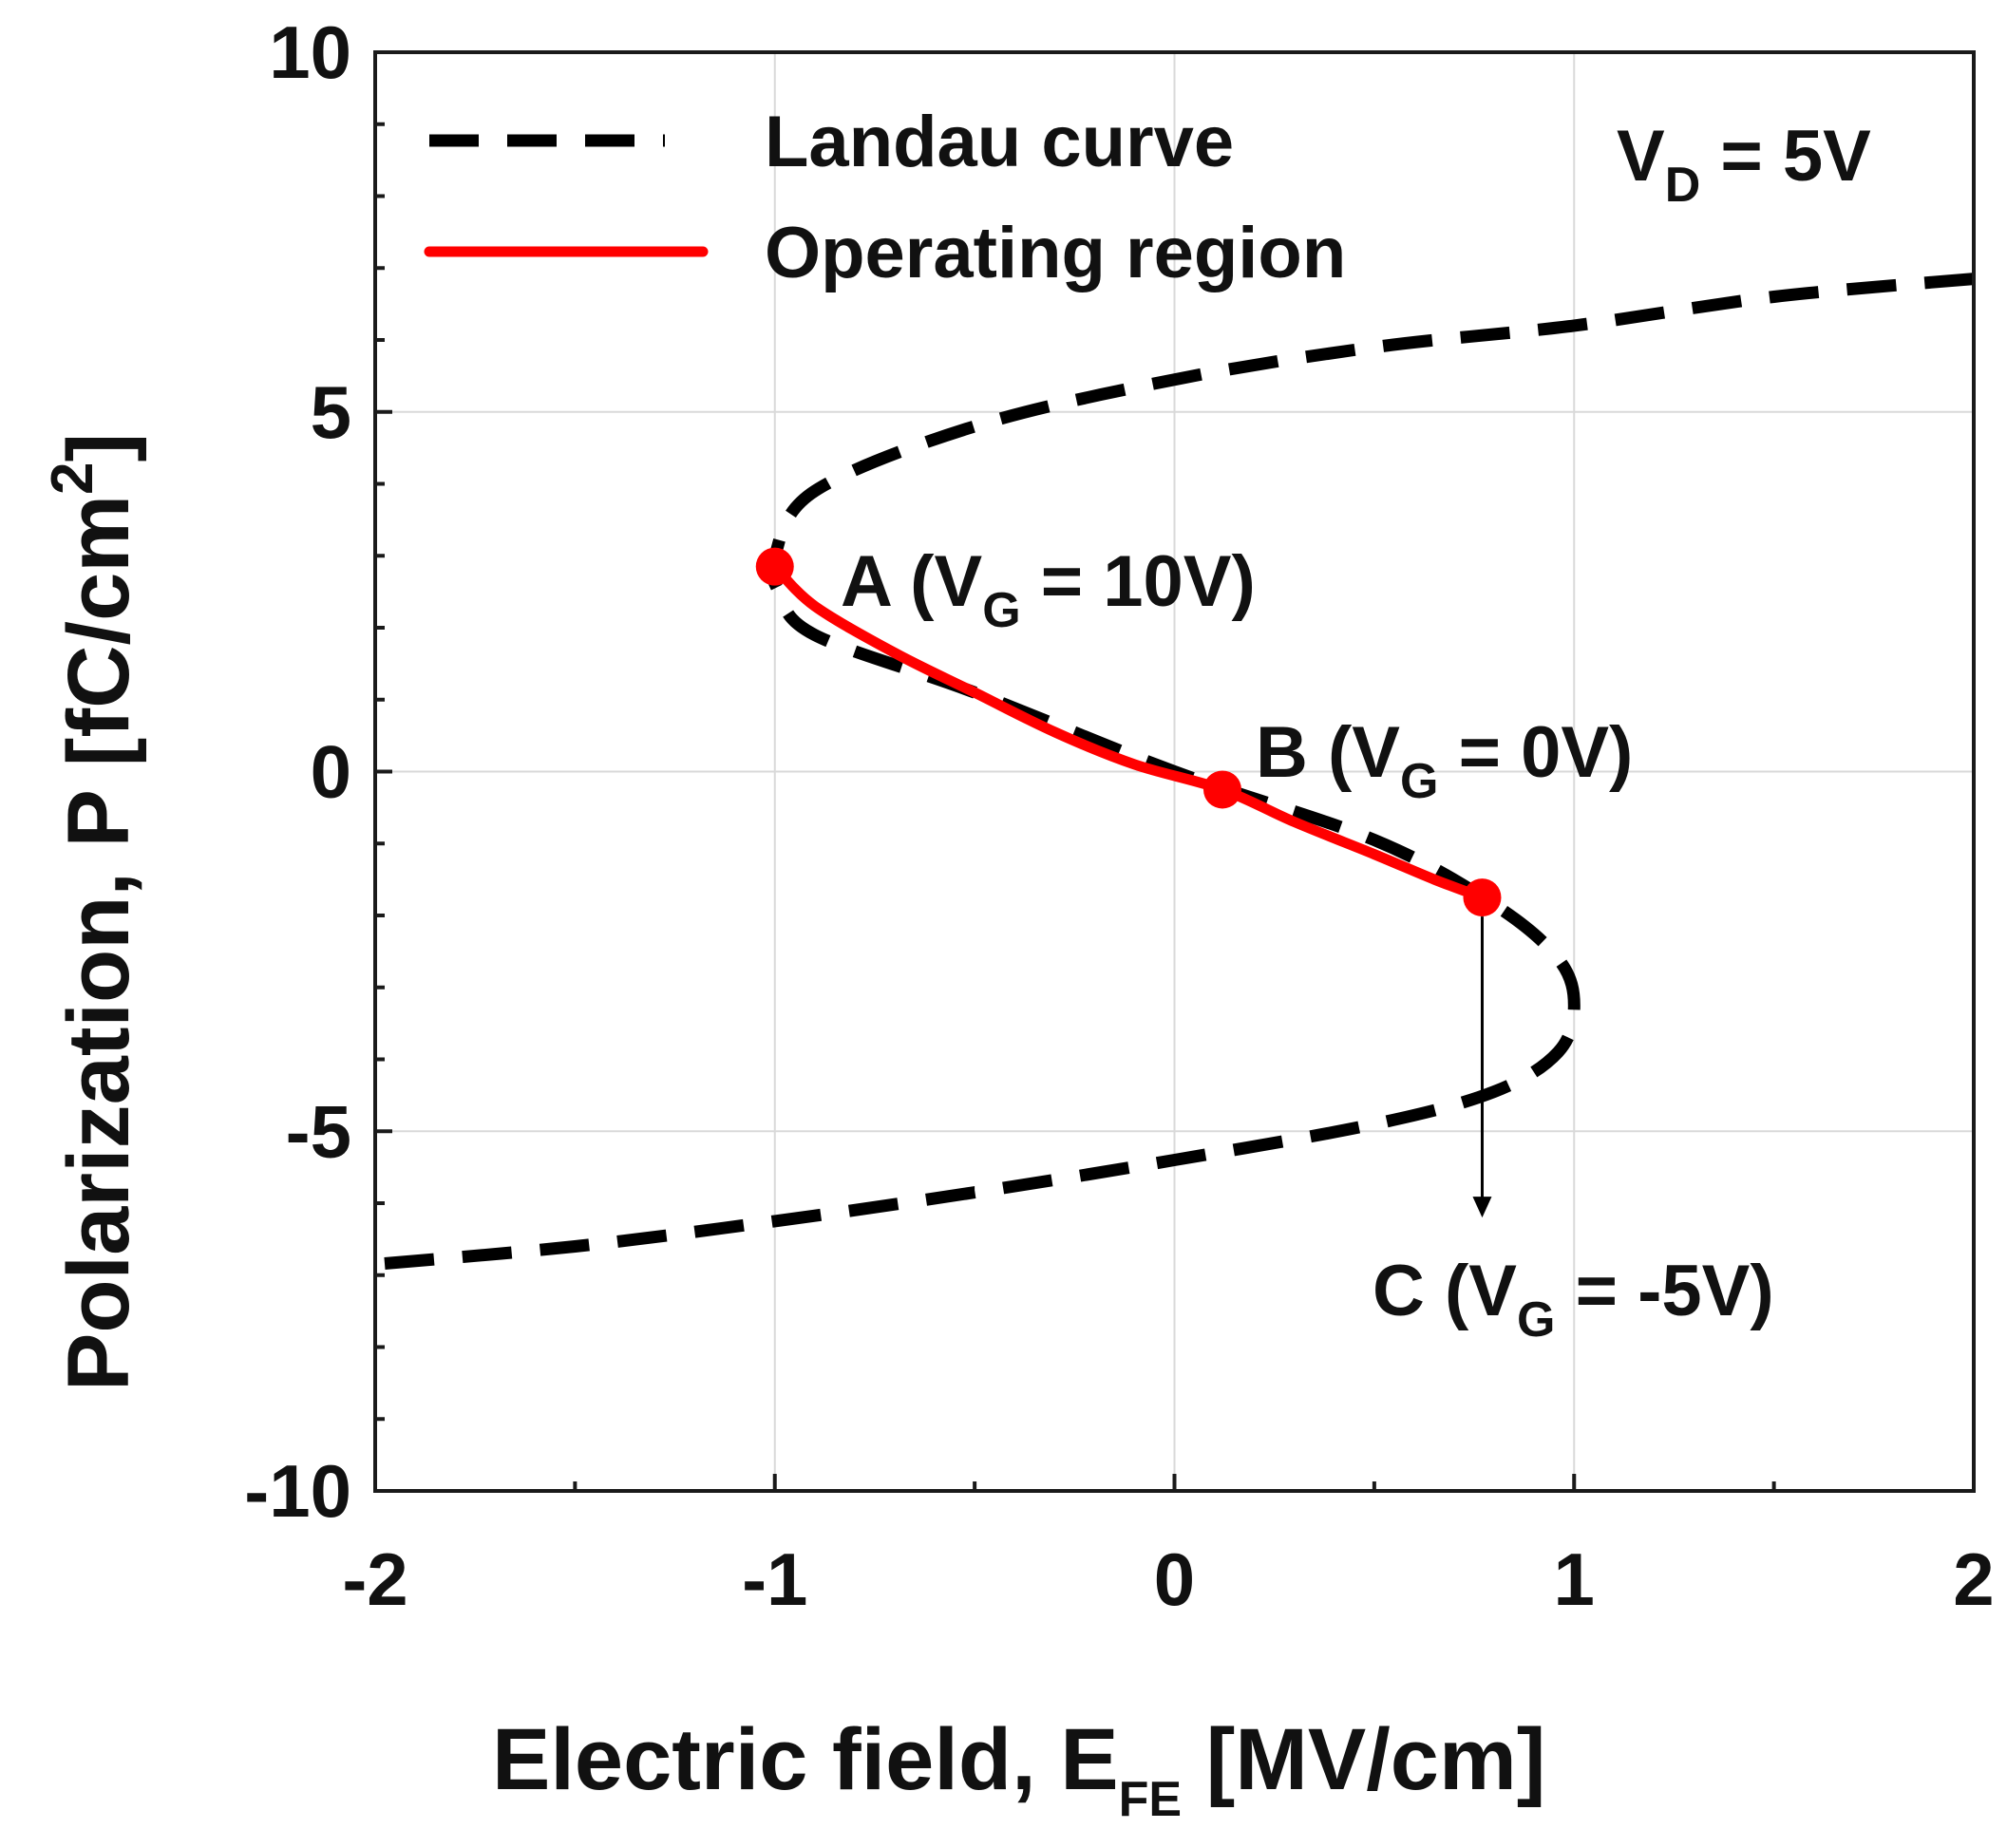 Image resolution: width=2007 pixels, height=1848 pixels. Describe the element at coordinates (1482, 1207) in the screenshot. I see `arrow-head` at that location.